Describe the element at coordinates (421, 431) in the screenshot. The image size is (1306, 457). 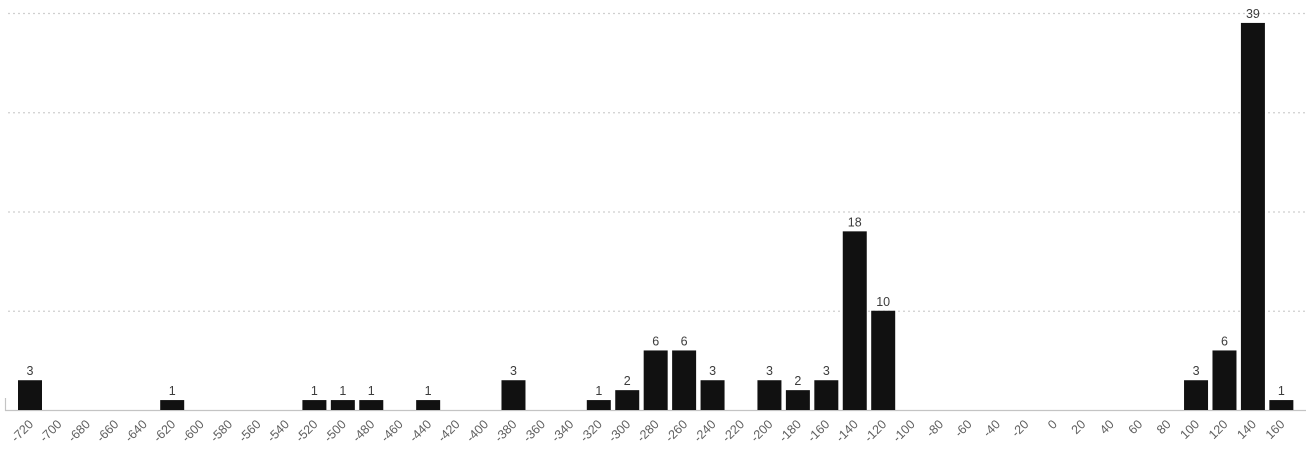
I see `x-tick-label: -440` at that location.